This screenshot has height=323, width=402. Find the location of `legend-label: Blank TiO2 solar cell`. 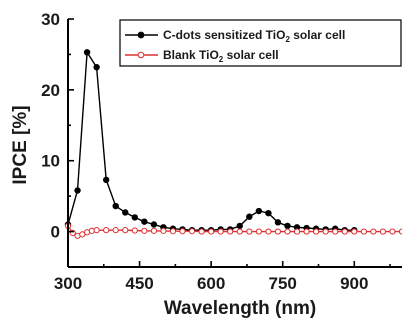

legend-label: Blank TiO2 solar cell is located at coordinates (221, 56).